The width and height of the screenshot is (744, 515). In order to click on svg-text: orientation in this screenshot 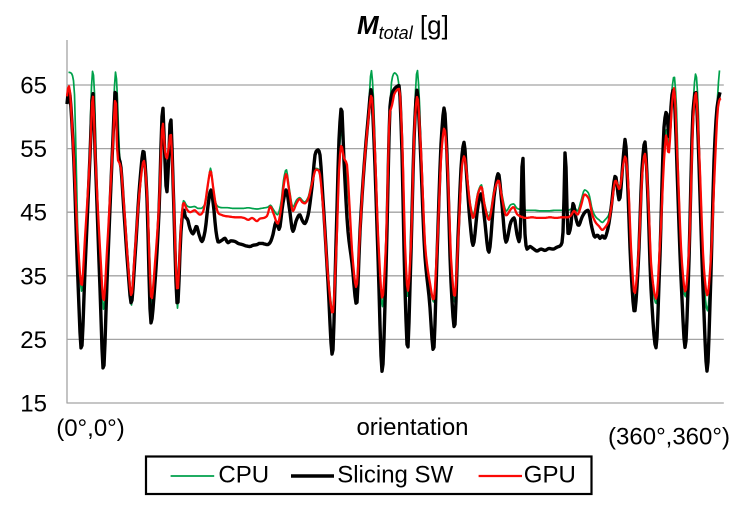, I will do `click(412, 427)`.